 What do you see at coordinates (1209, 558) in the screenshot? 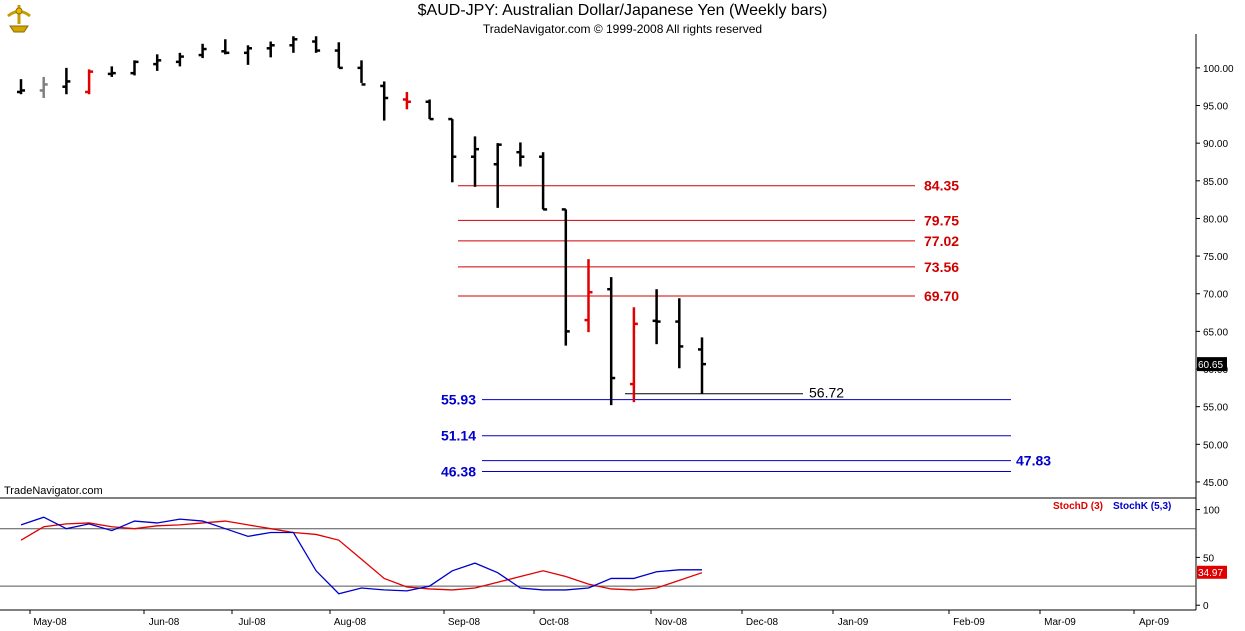
I see `stoch-y-tick-label: 50` at bounding box center [1209, 558].